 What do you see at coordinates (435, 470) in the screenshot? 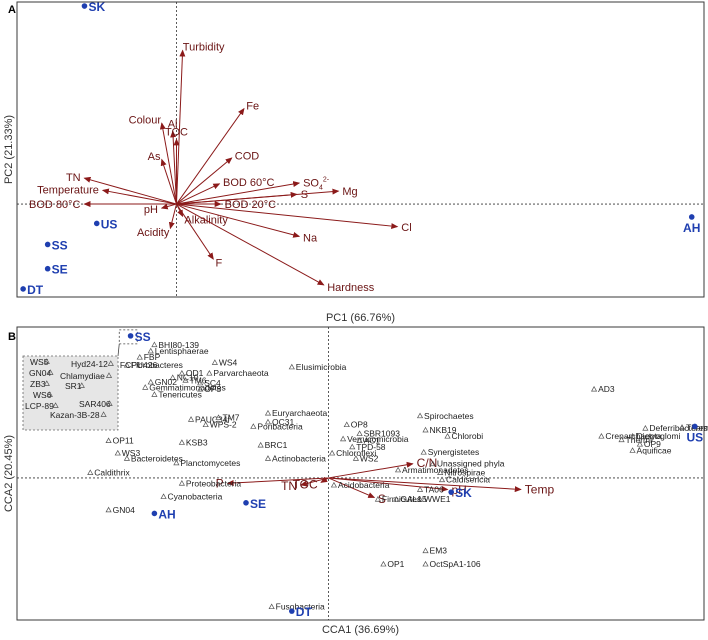
I see `taxon-label-armatimonadetes: Armatimonadetes` at bounding box center [435, 470].